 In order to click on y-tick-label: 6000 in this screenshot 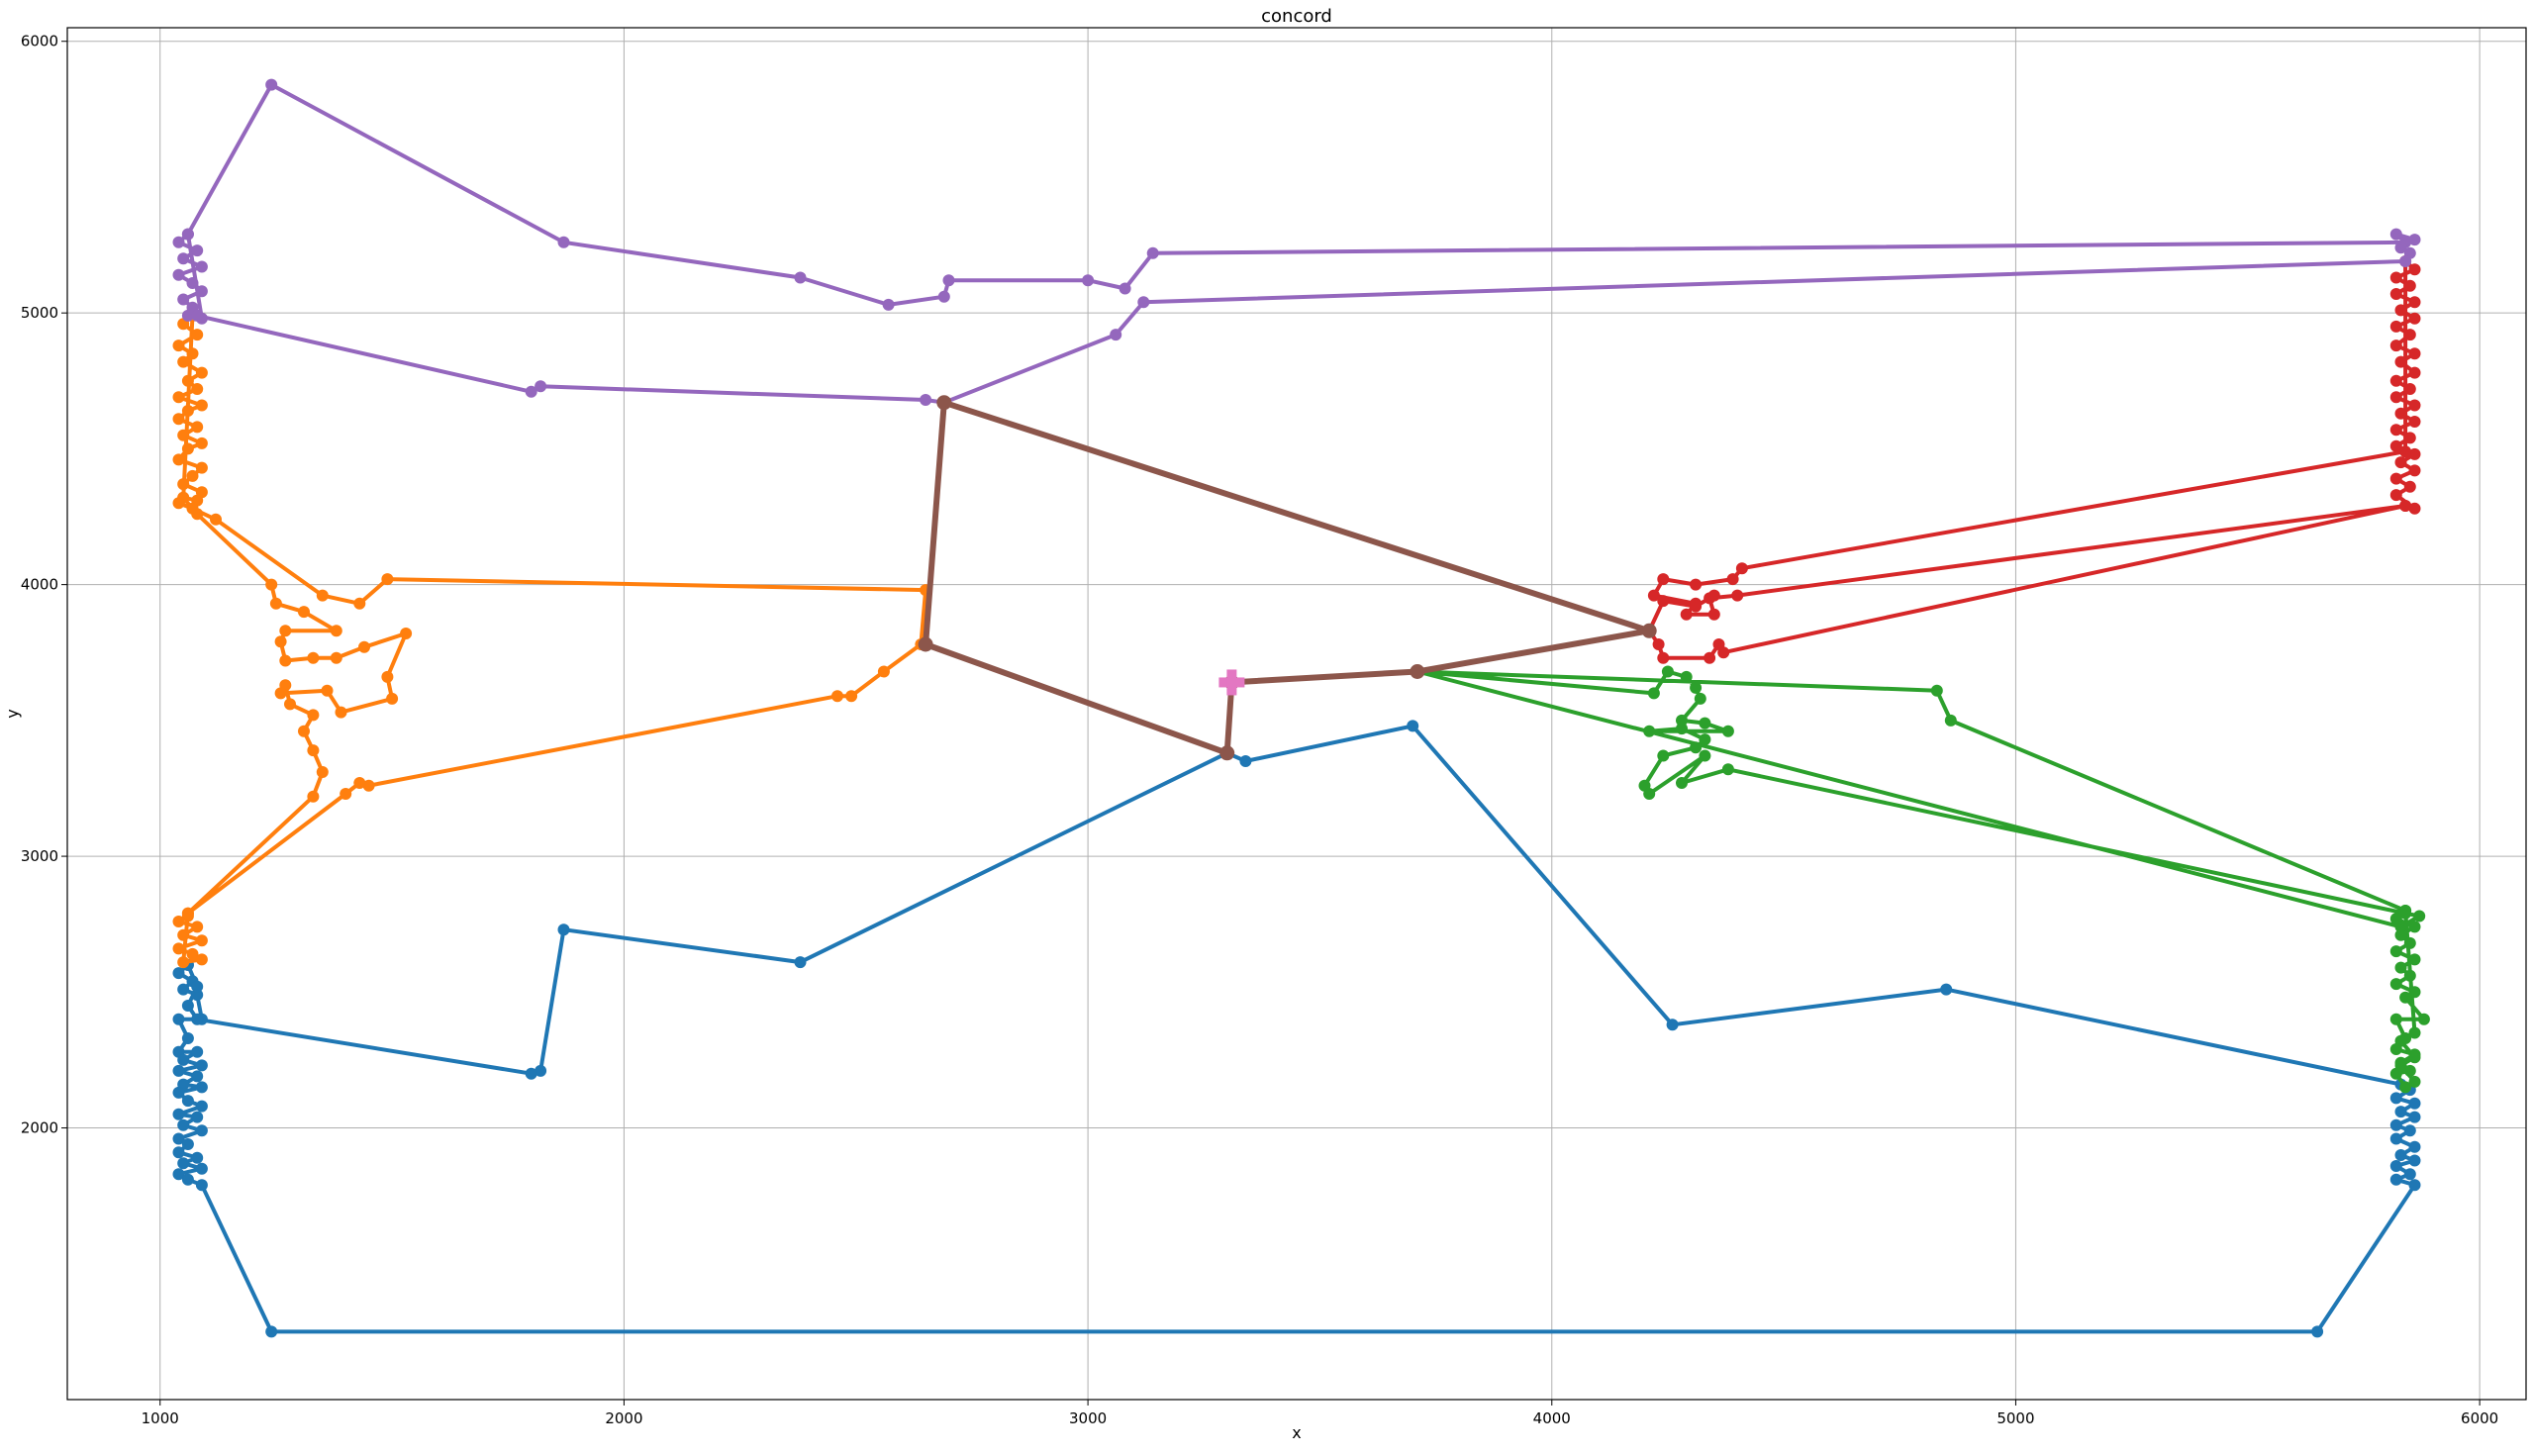, I will do `click(39, 41)`.